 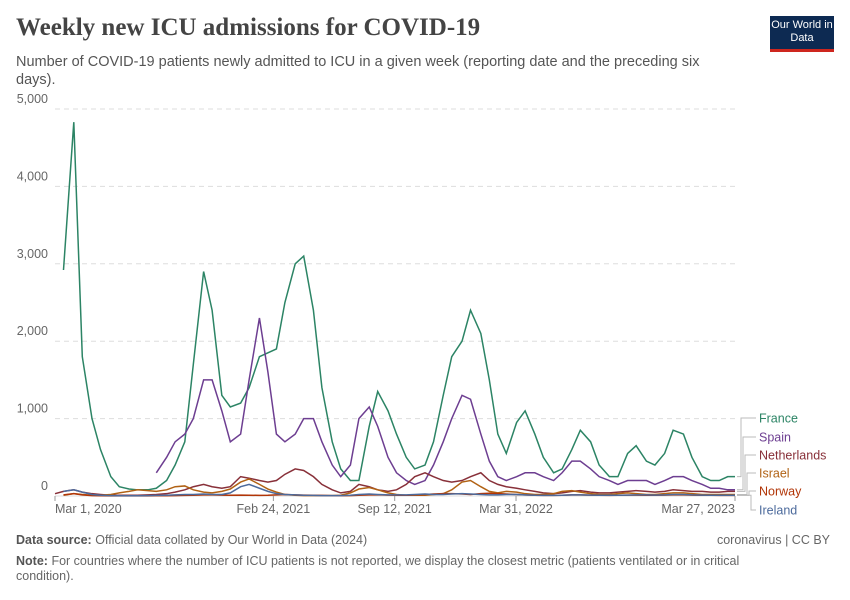 I want to click on note-label: Note:, so click(x=32, y=561).